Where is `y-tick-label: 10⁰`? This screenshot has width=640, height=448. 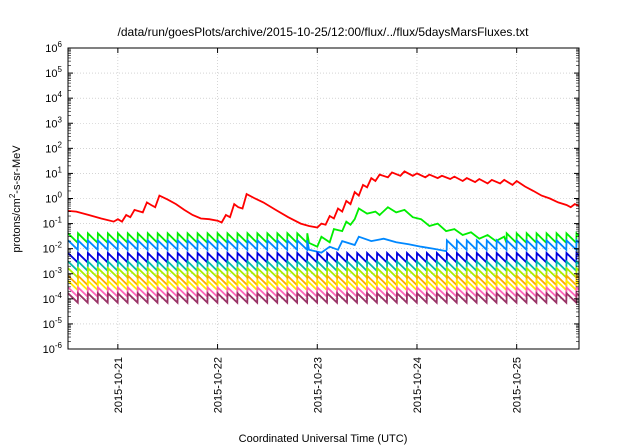
y-tick-label: 10⁰ is located at coordinates (53, 198).